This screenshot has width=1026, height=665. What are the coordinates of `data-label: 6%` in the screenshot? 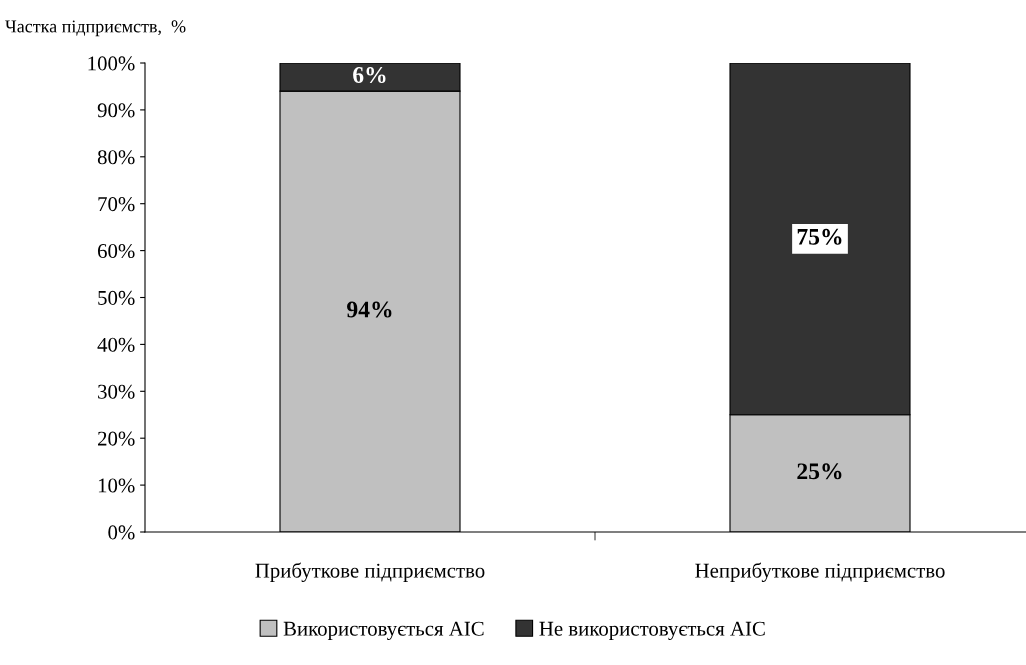 It's located at (369, 75).